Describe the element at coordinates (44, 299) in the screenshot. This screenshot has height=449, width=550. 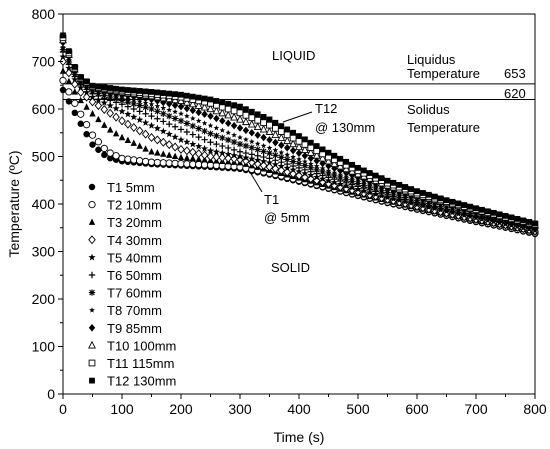
I see `y-tick-label: 200` at that location.